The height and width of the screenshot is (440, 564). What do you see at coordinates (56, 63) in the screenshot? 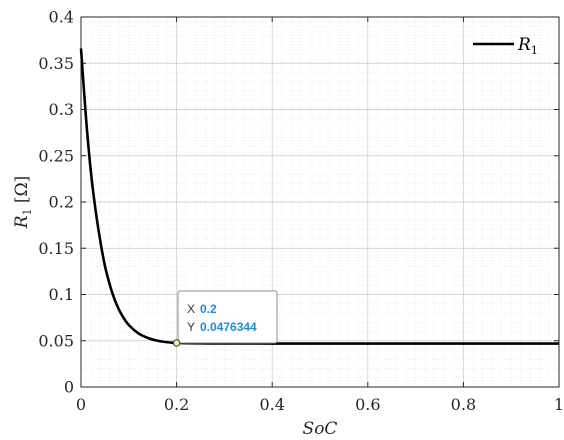
I see `y-tick-label: 0.35` at bounding box center [56, 63].